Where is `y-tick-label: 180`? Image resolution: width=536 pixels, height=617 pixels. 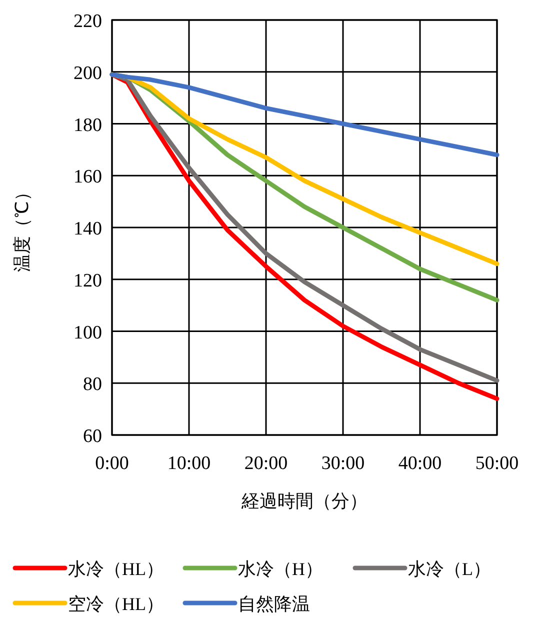
y-tick-label: 180 is located at coordinates (88, 125).